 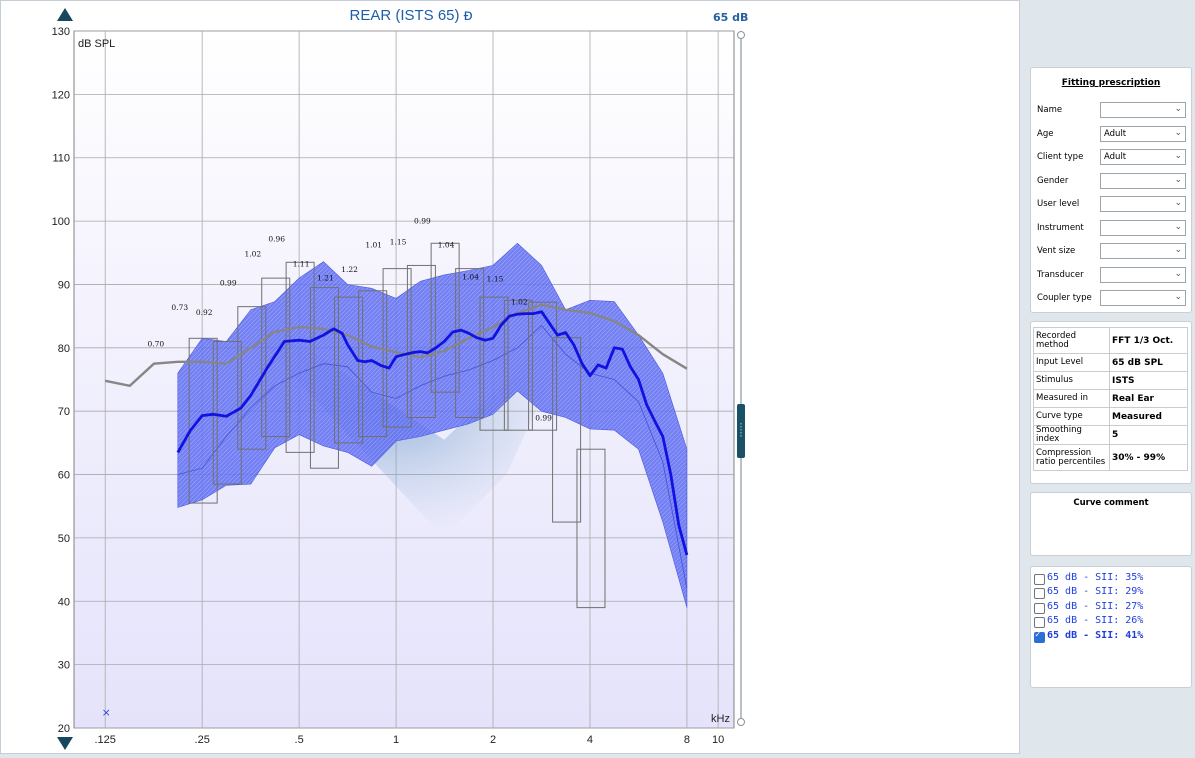 What do you see at coordinates (1056, 251) in the screenshot?
I see `prescription-label: Vent size` at bounding box center [1056, 251].